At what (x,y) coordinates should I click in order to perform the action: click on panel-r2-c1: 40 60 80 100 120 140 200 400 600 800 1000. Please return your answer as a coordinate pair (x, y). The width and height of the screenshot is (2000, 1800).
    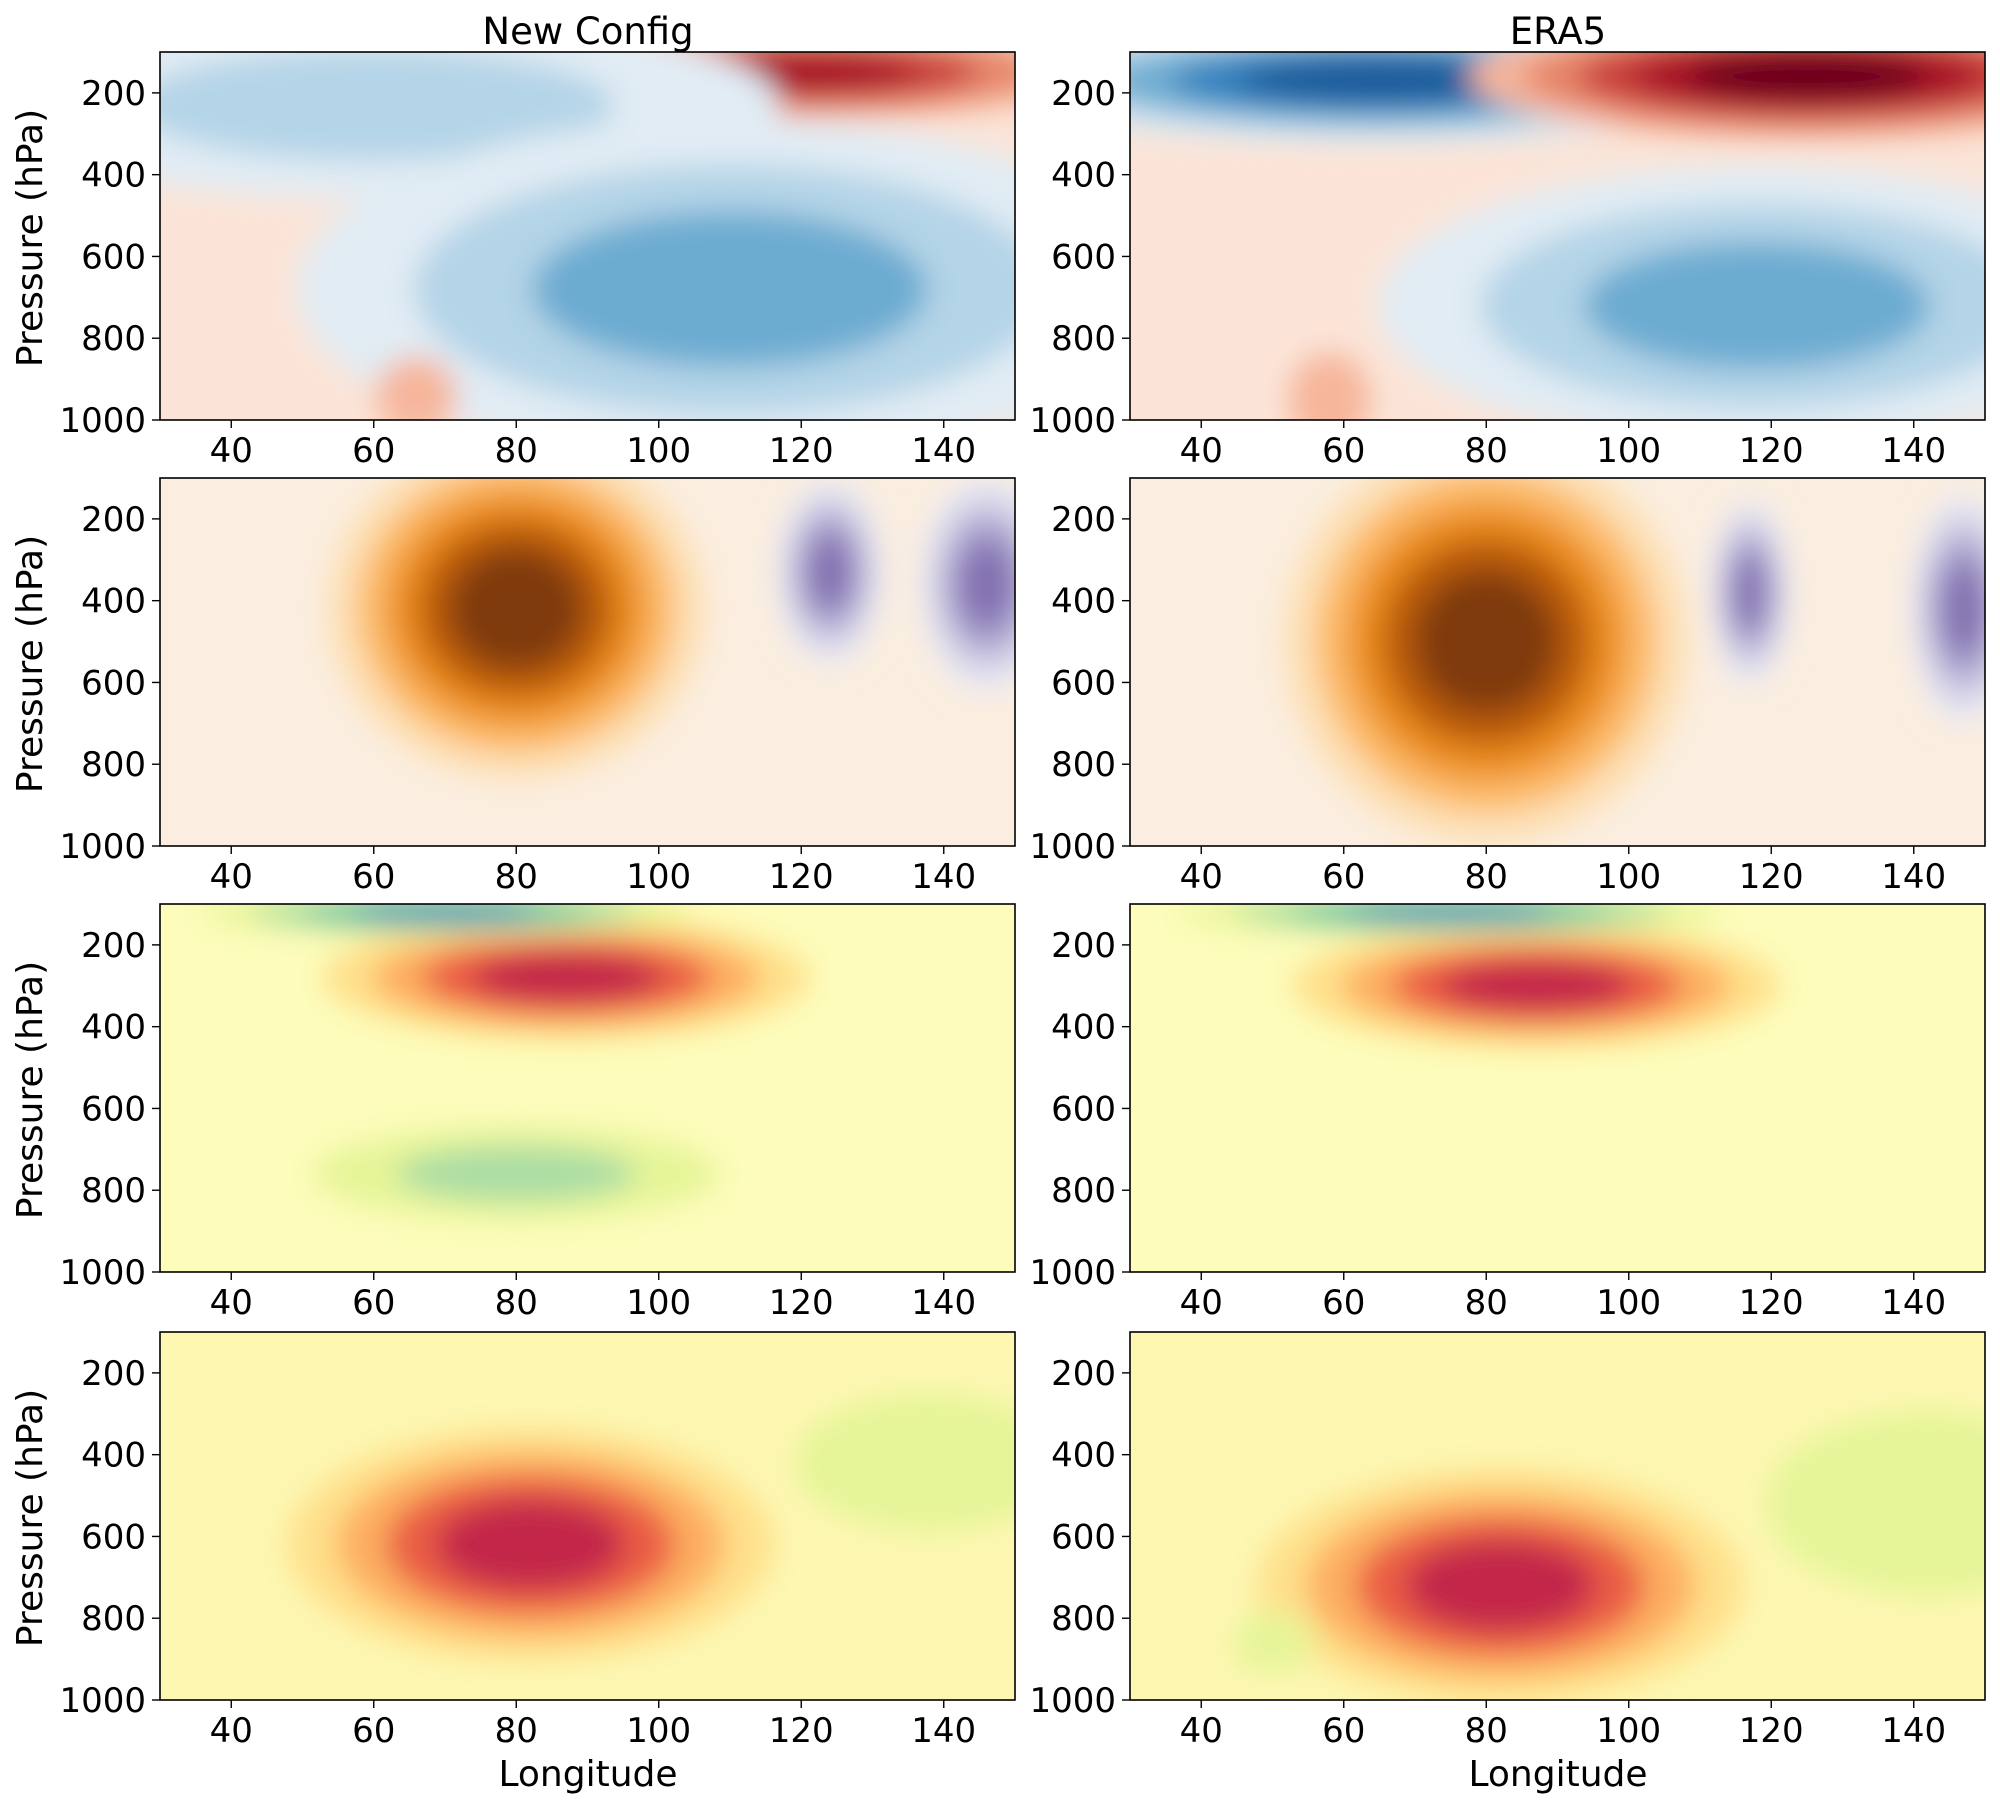
    Looking at the image, I should click on (1507, 1113).